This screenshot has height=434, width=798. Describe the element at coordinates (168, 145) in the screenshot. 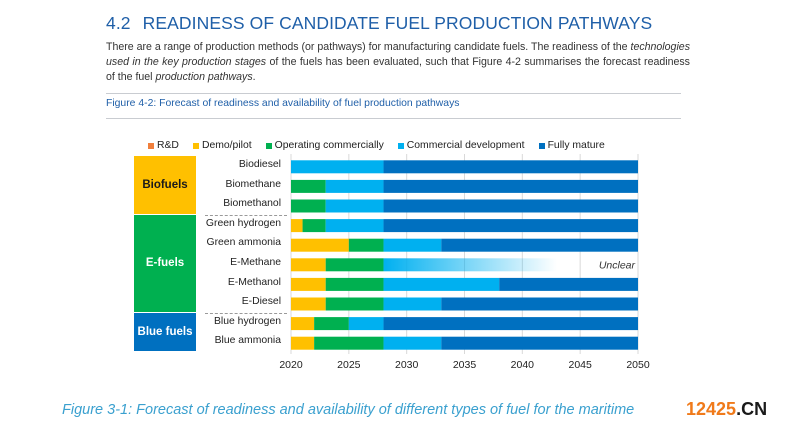

I see `legend-label: R&D` at that location.